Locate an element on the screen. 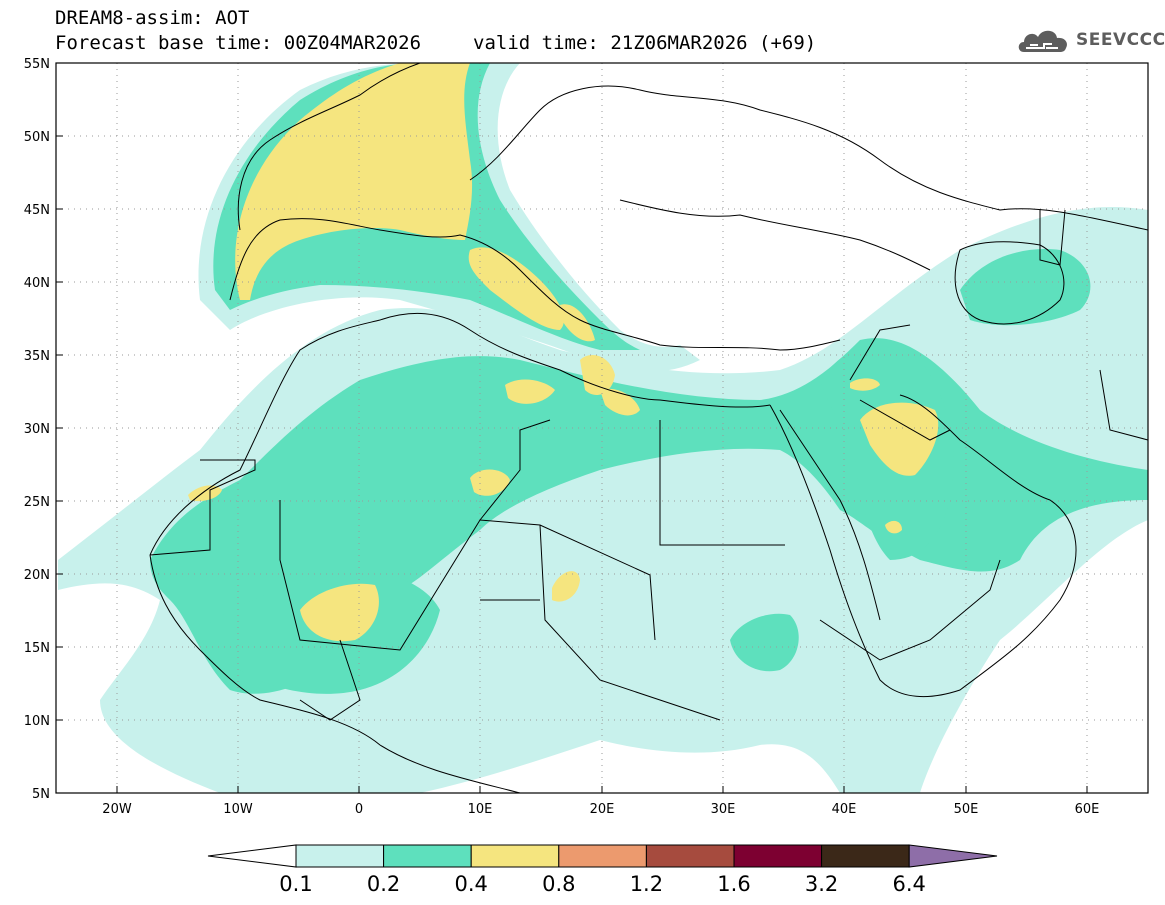  aot-0.4-italy is located at coordinates (516, 288).